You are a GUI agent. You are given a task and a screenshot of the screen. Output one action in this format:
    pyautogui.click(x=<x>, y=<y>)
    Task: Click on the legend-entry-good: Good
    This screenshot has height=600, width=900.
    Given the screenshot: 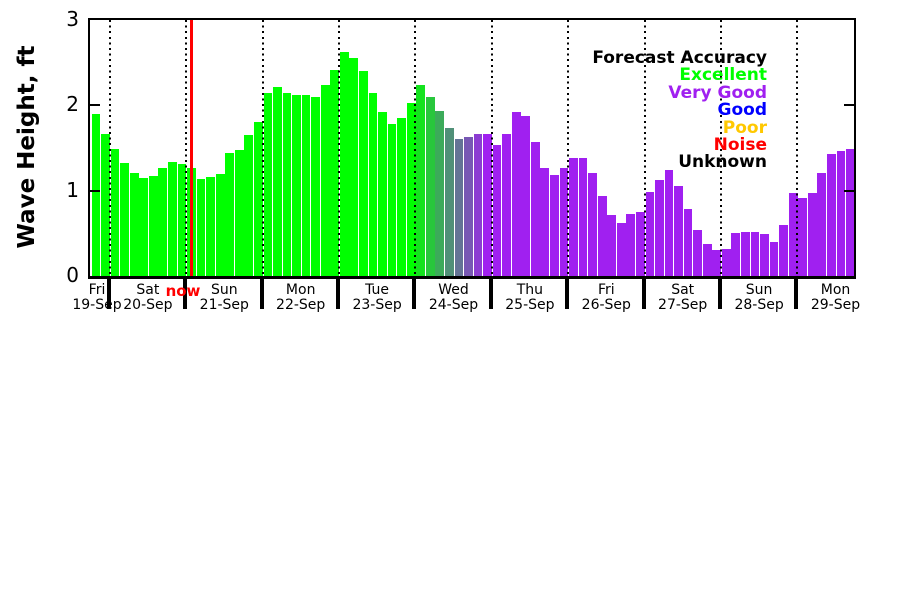 What is the action you would take?
    pyautogui.click(x=742, y=110)
    